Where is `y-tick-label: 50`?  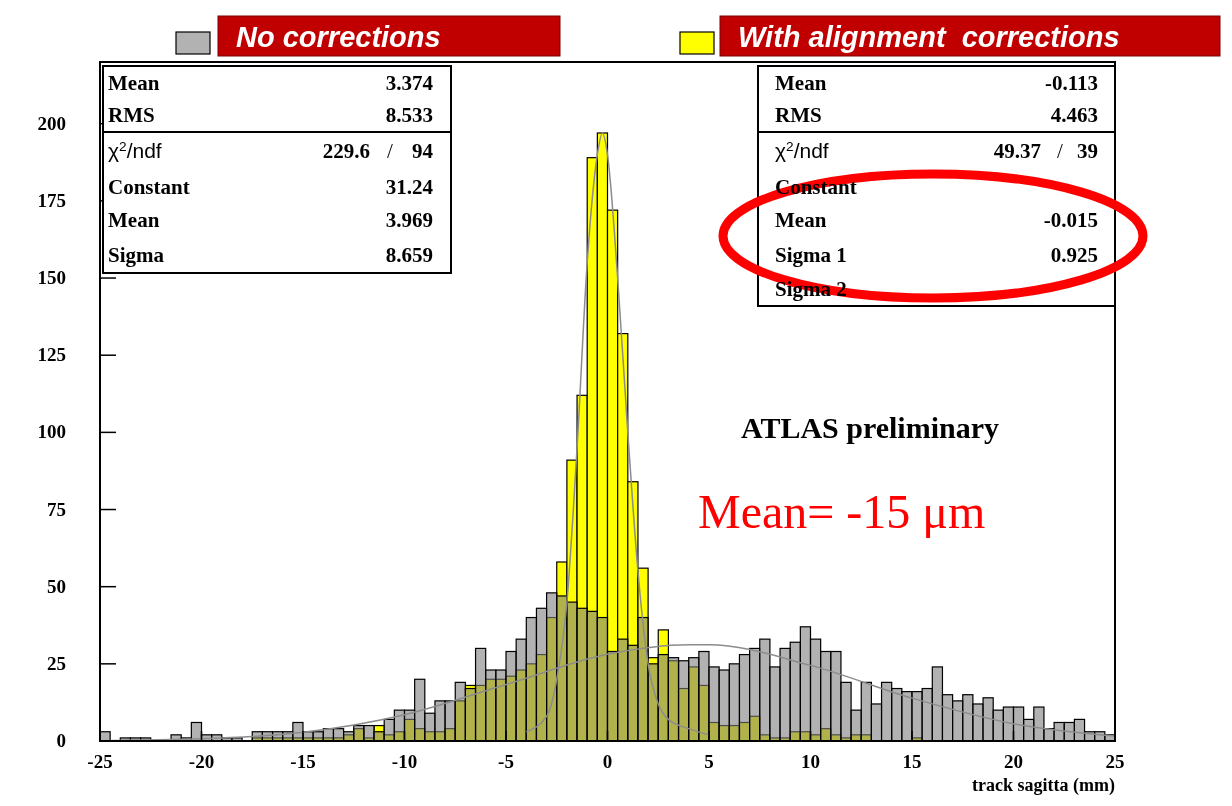
y-tick-label: 50 is located at coordinates (56, 586).